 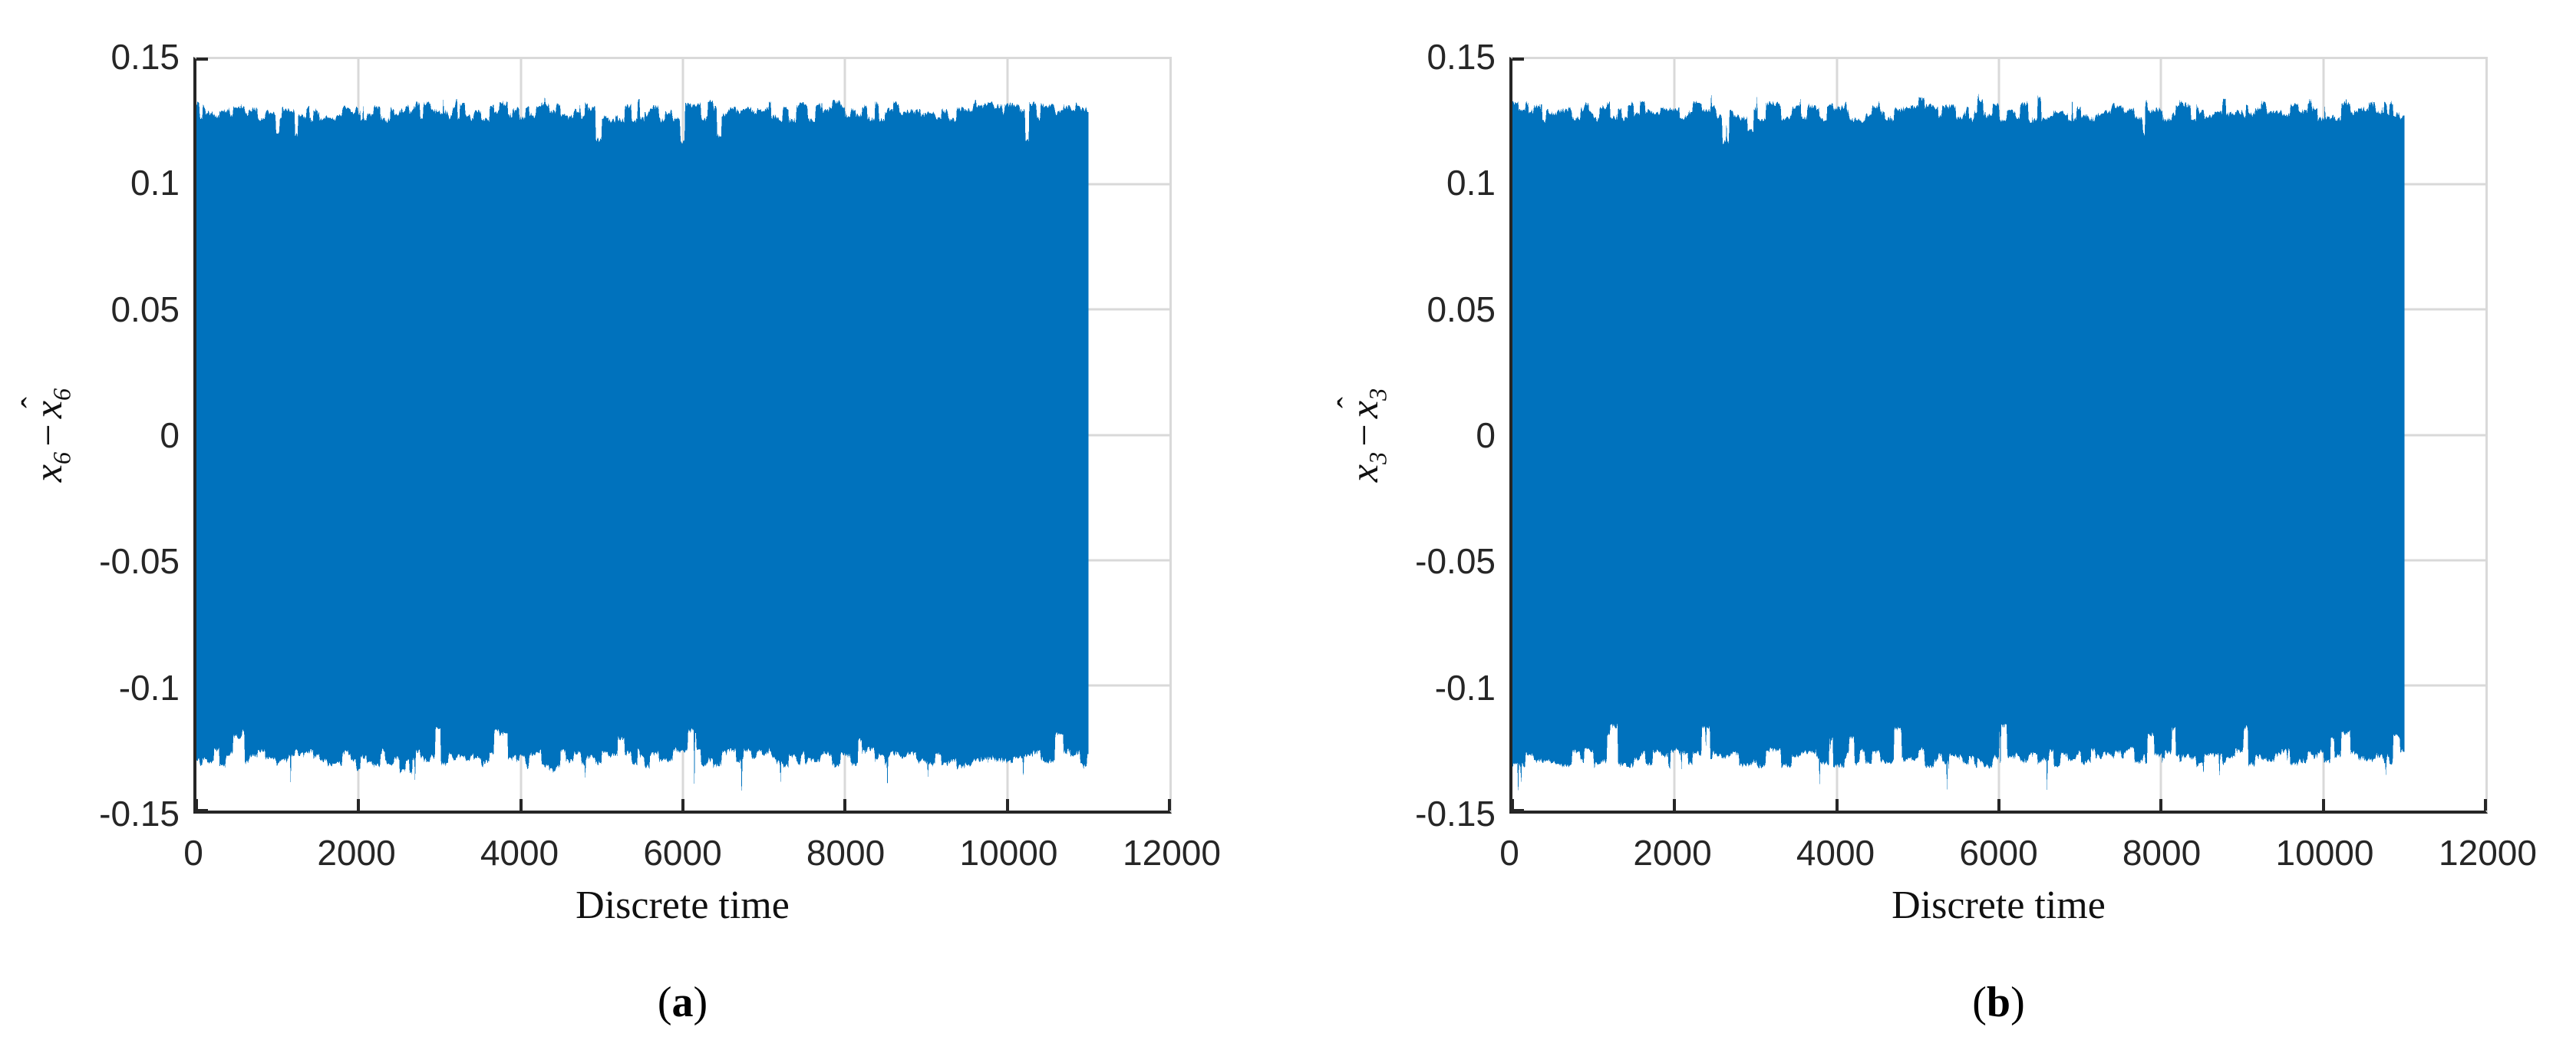 I want to click on caption-letter: b, so click(x=1998, y=1002).